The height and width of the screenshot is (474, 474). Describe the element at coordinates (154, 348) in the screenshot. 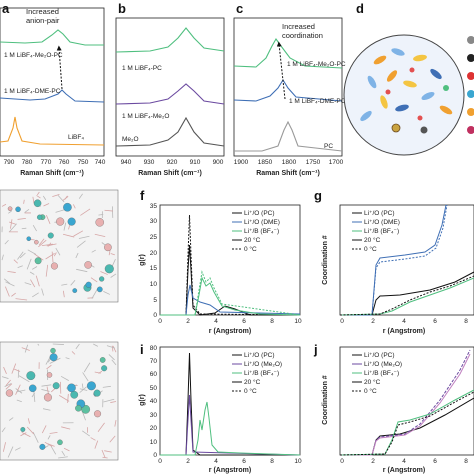

I see `ytick-i-8: 80` at that location.